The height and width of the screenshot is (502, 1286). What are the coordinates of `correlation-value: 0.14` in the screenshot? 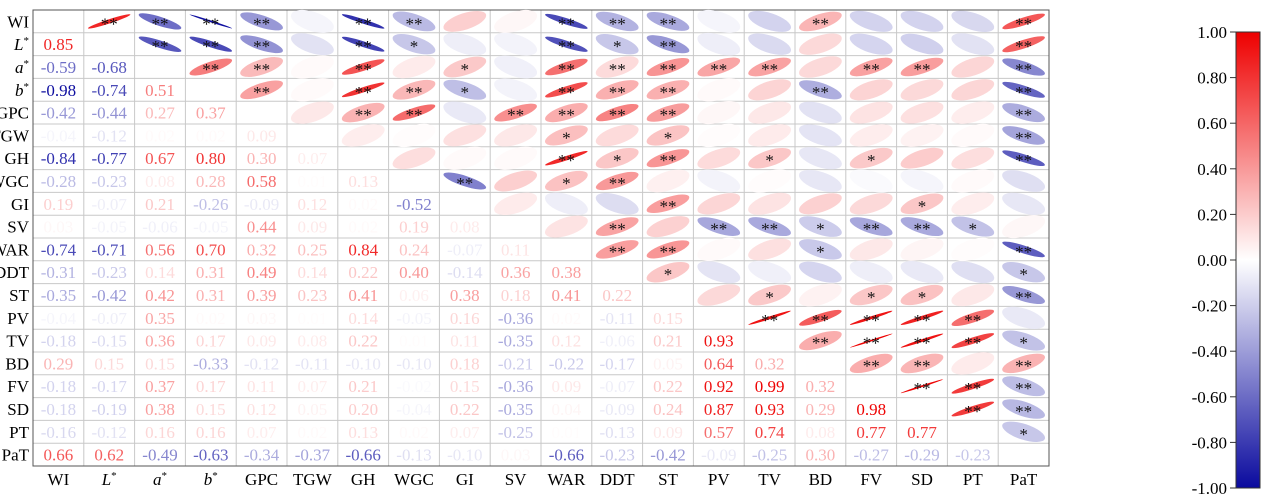 It's located at (313, 272).